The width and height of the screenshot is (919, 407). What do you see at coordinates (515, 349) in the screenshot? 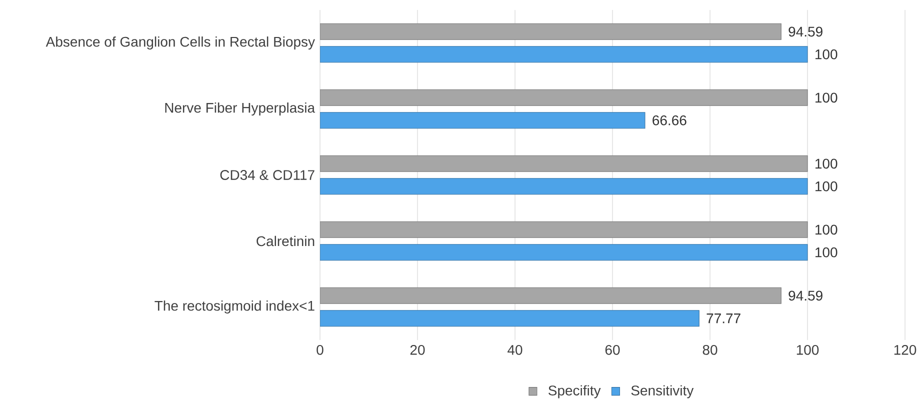
I see `x-tick-label: 40` at bounding box center [515, 349].